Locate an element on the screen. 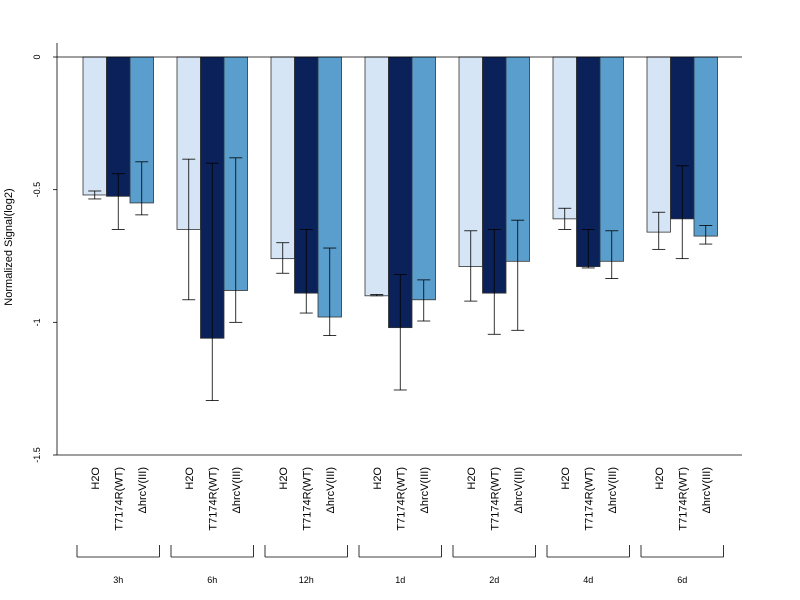 Image resolution: width=800 pixels, height=600 pixels. group-label: 2d is located at coordinates (494, 580).